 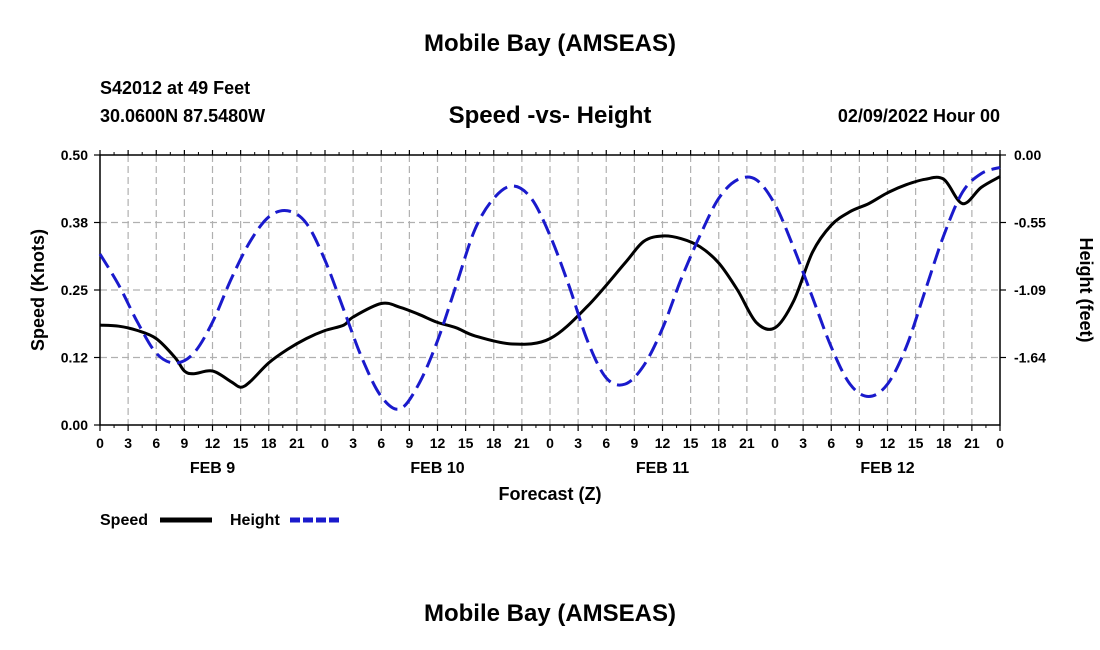 What do you see at coordinates (437, 468) in the screenshot?
I see `day-label: FEB 10` at bounding box center [437, 468].